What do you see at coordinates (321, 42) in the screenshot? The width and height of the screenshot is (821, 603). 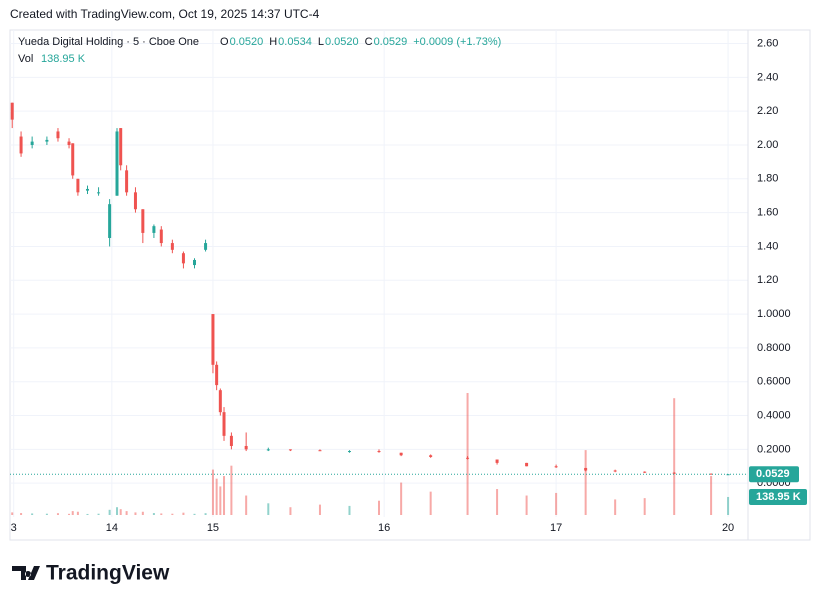 I see `ohlc-label: L` at bounding box center [321, 42].